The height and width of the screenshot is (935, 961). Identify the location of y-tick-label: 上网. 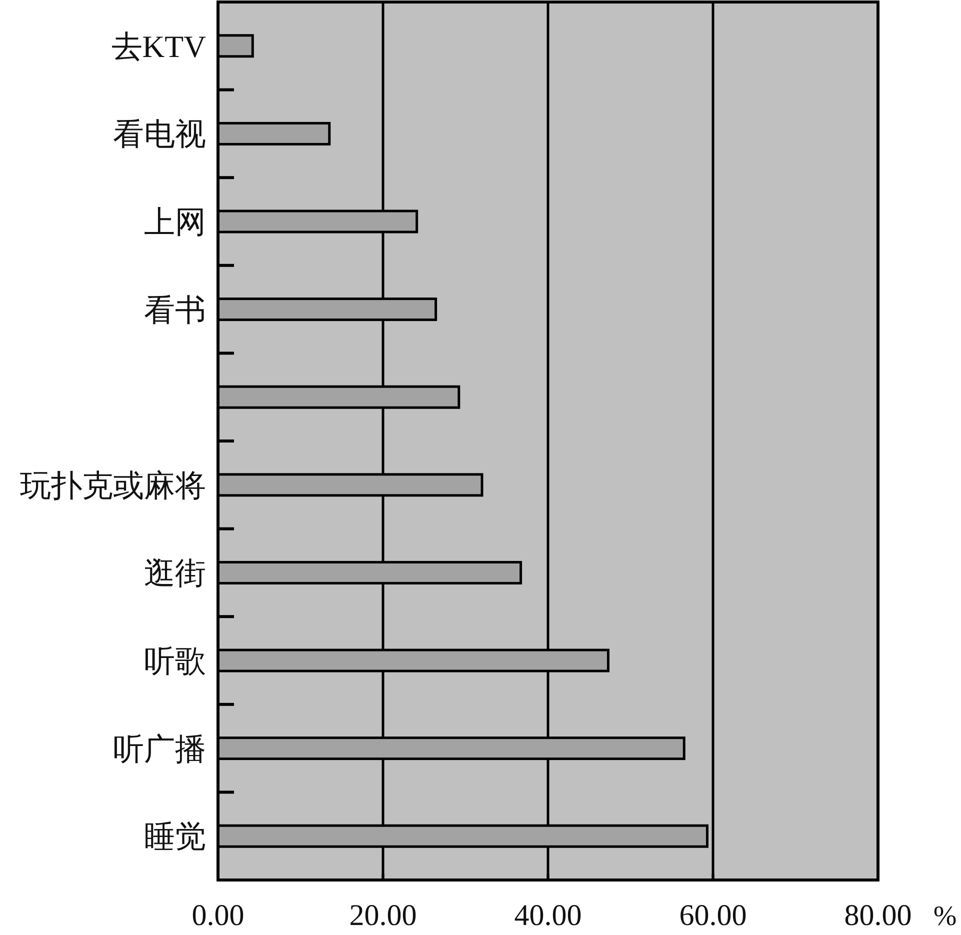
(175, 222).